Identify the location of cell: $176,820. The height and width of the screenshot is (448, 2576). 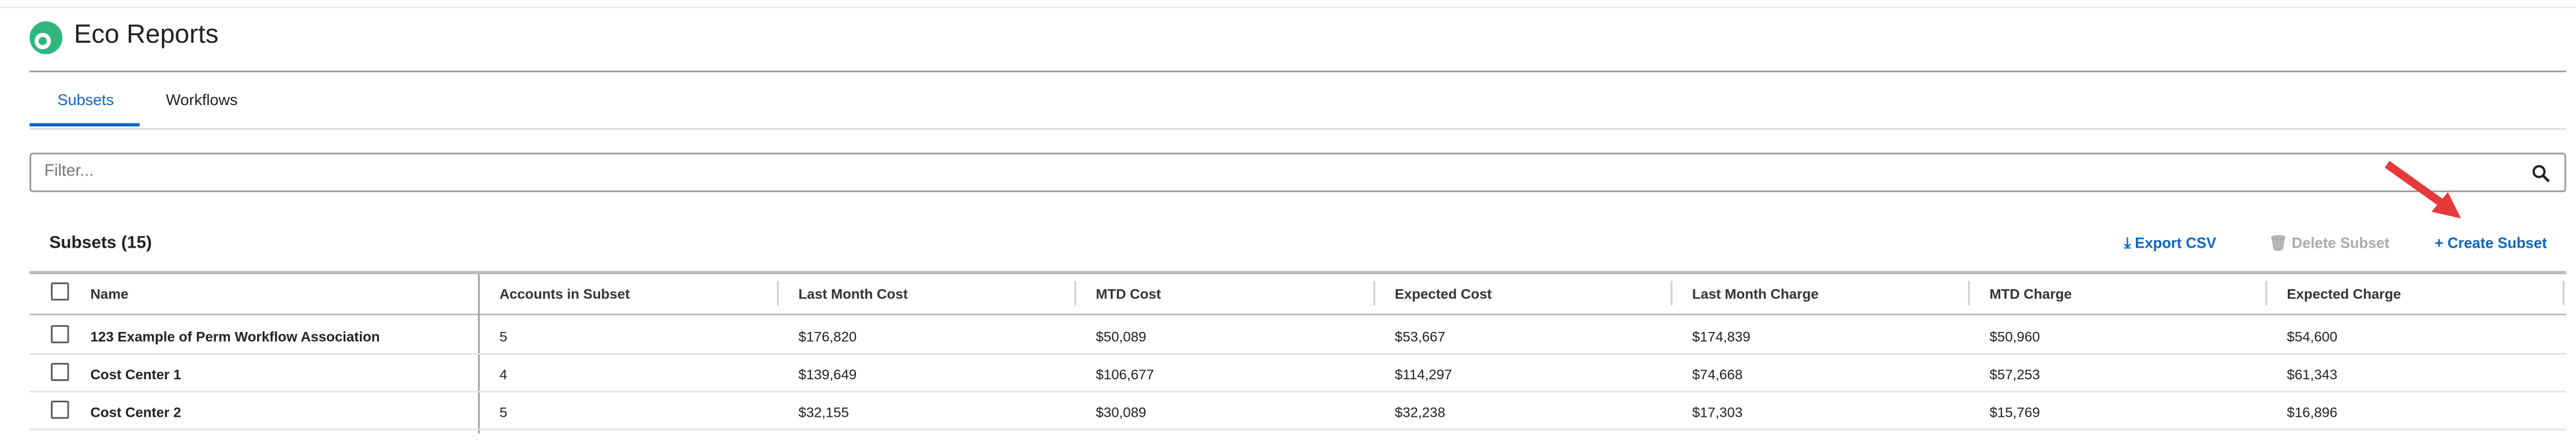
(828, 336).